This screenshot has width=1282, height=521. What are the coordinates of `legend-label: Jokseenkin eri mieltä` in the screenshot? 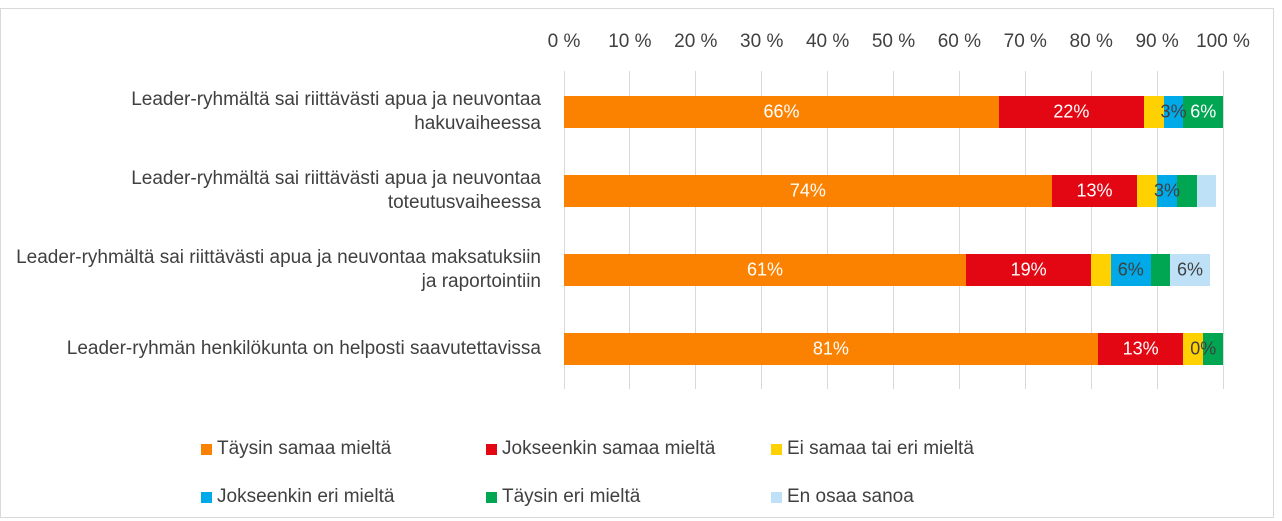 It's located at (306, 496).